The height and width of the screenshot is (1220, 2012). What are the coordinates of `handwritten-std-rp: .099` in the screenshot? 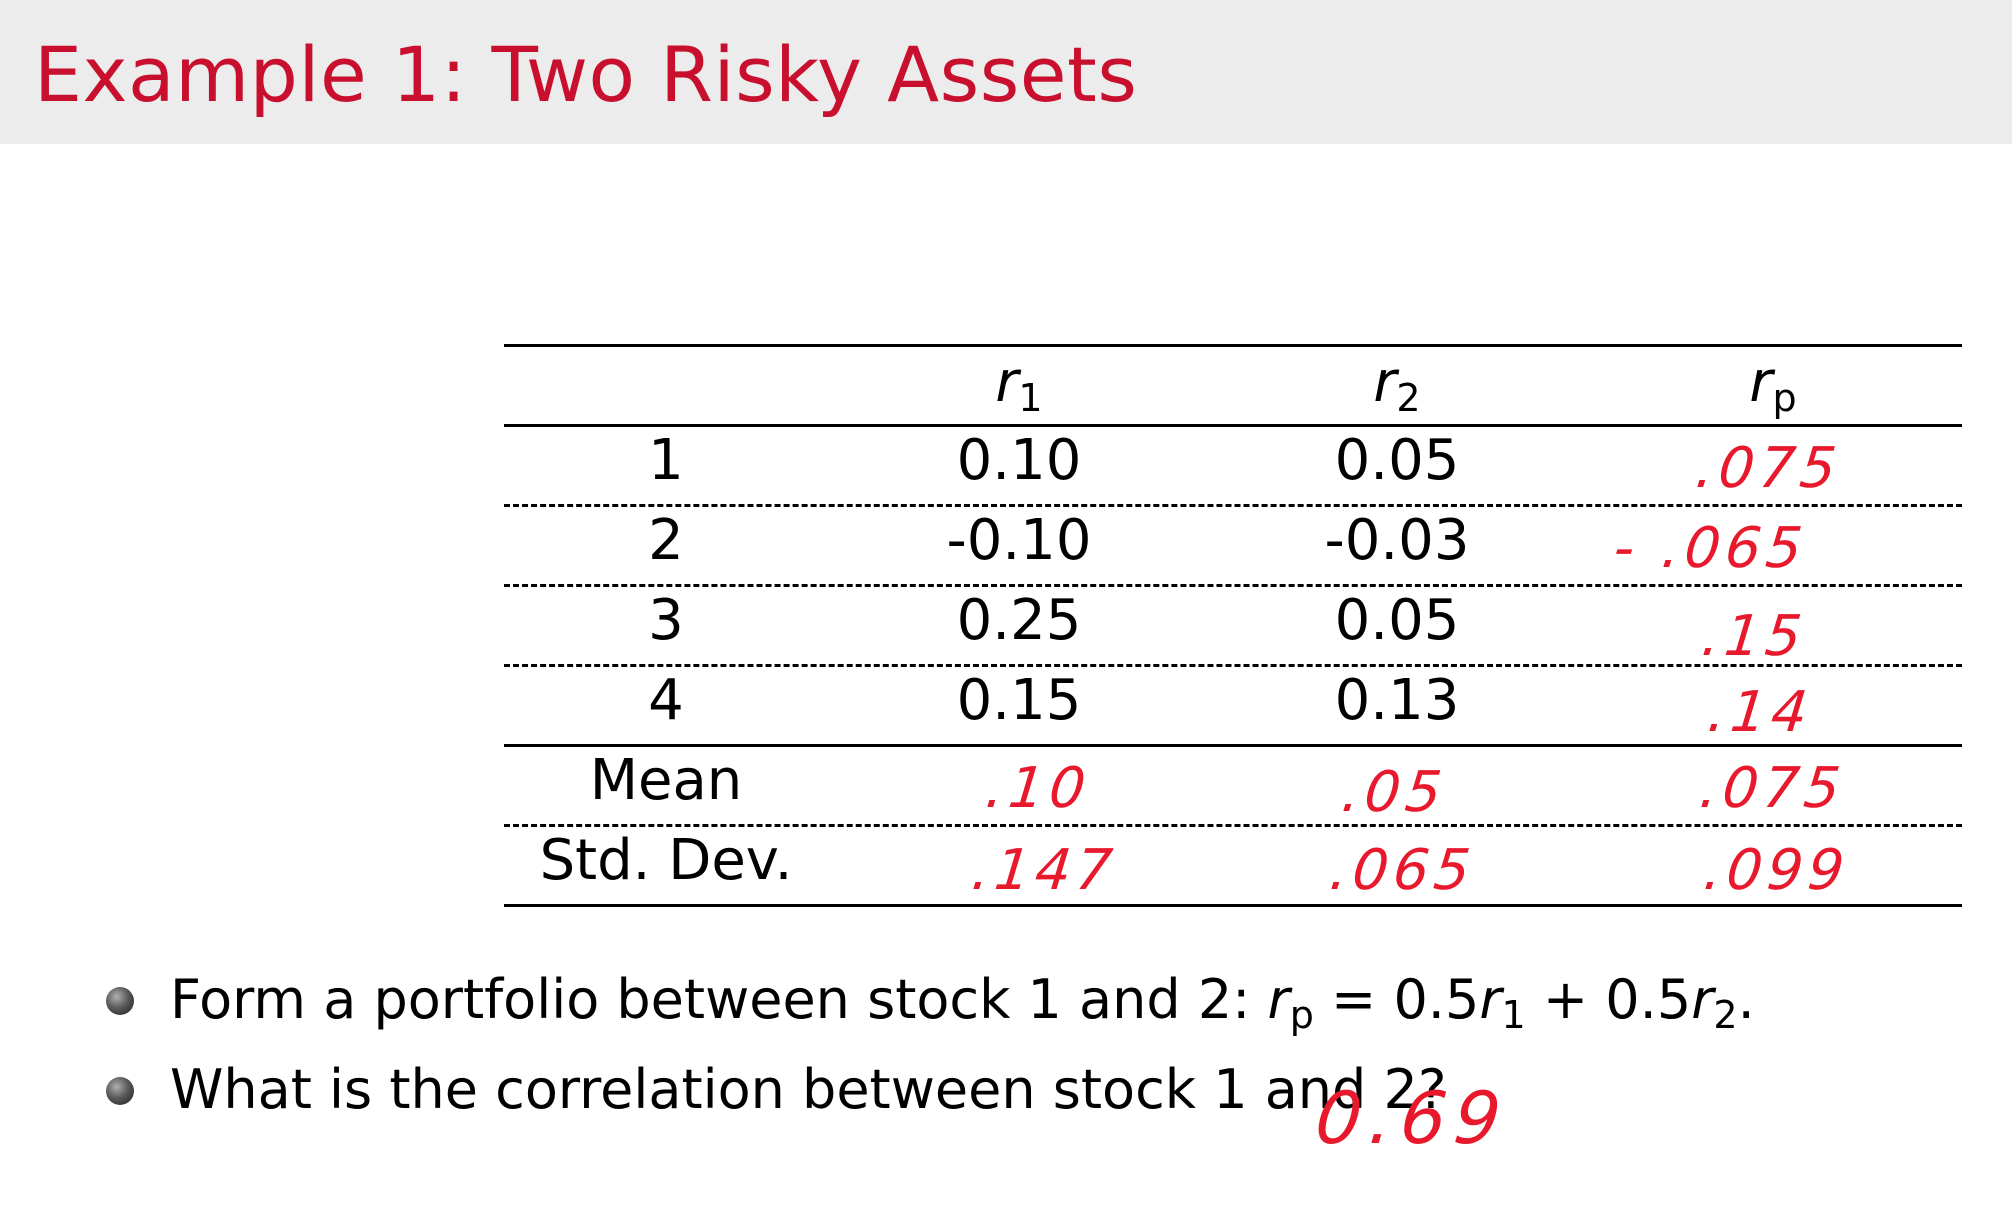 It's located at (1776, 870).